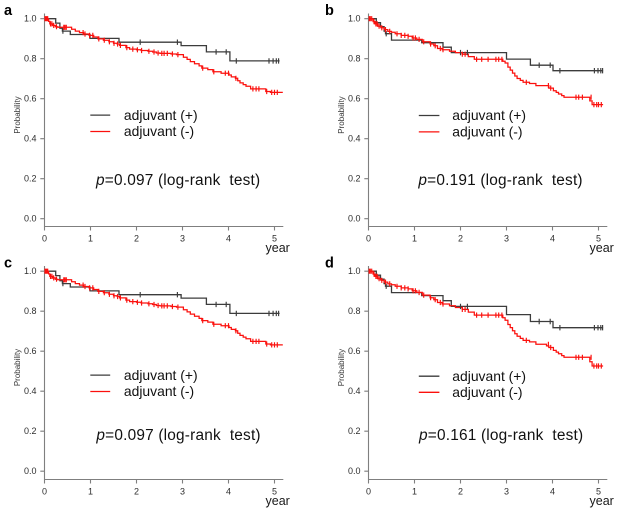 This screenshot has width=619, height=521. What do you see at coordinates (329, 264) in the screenshot?
I see `svg-text: d` at bounding box center [329, 264].